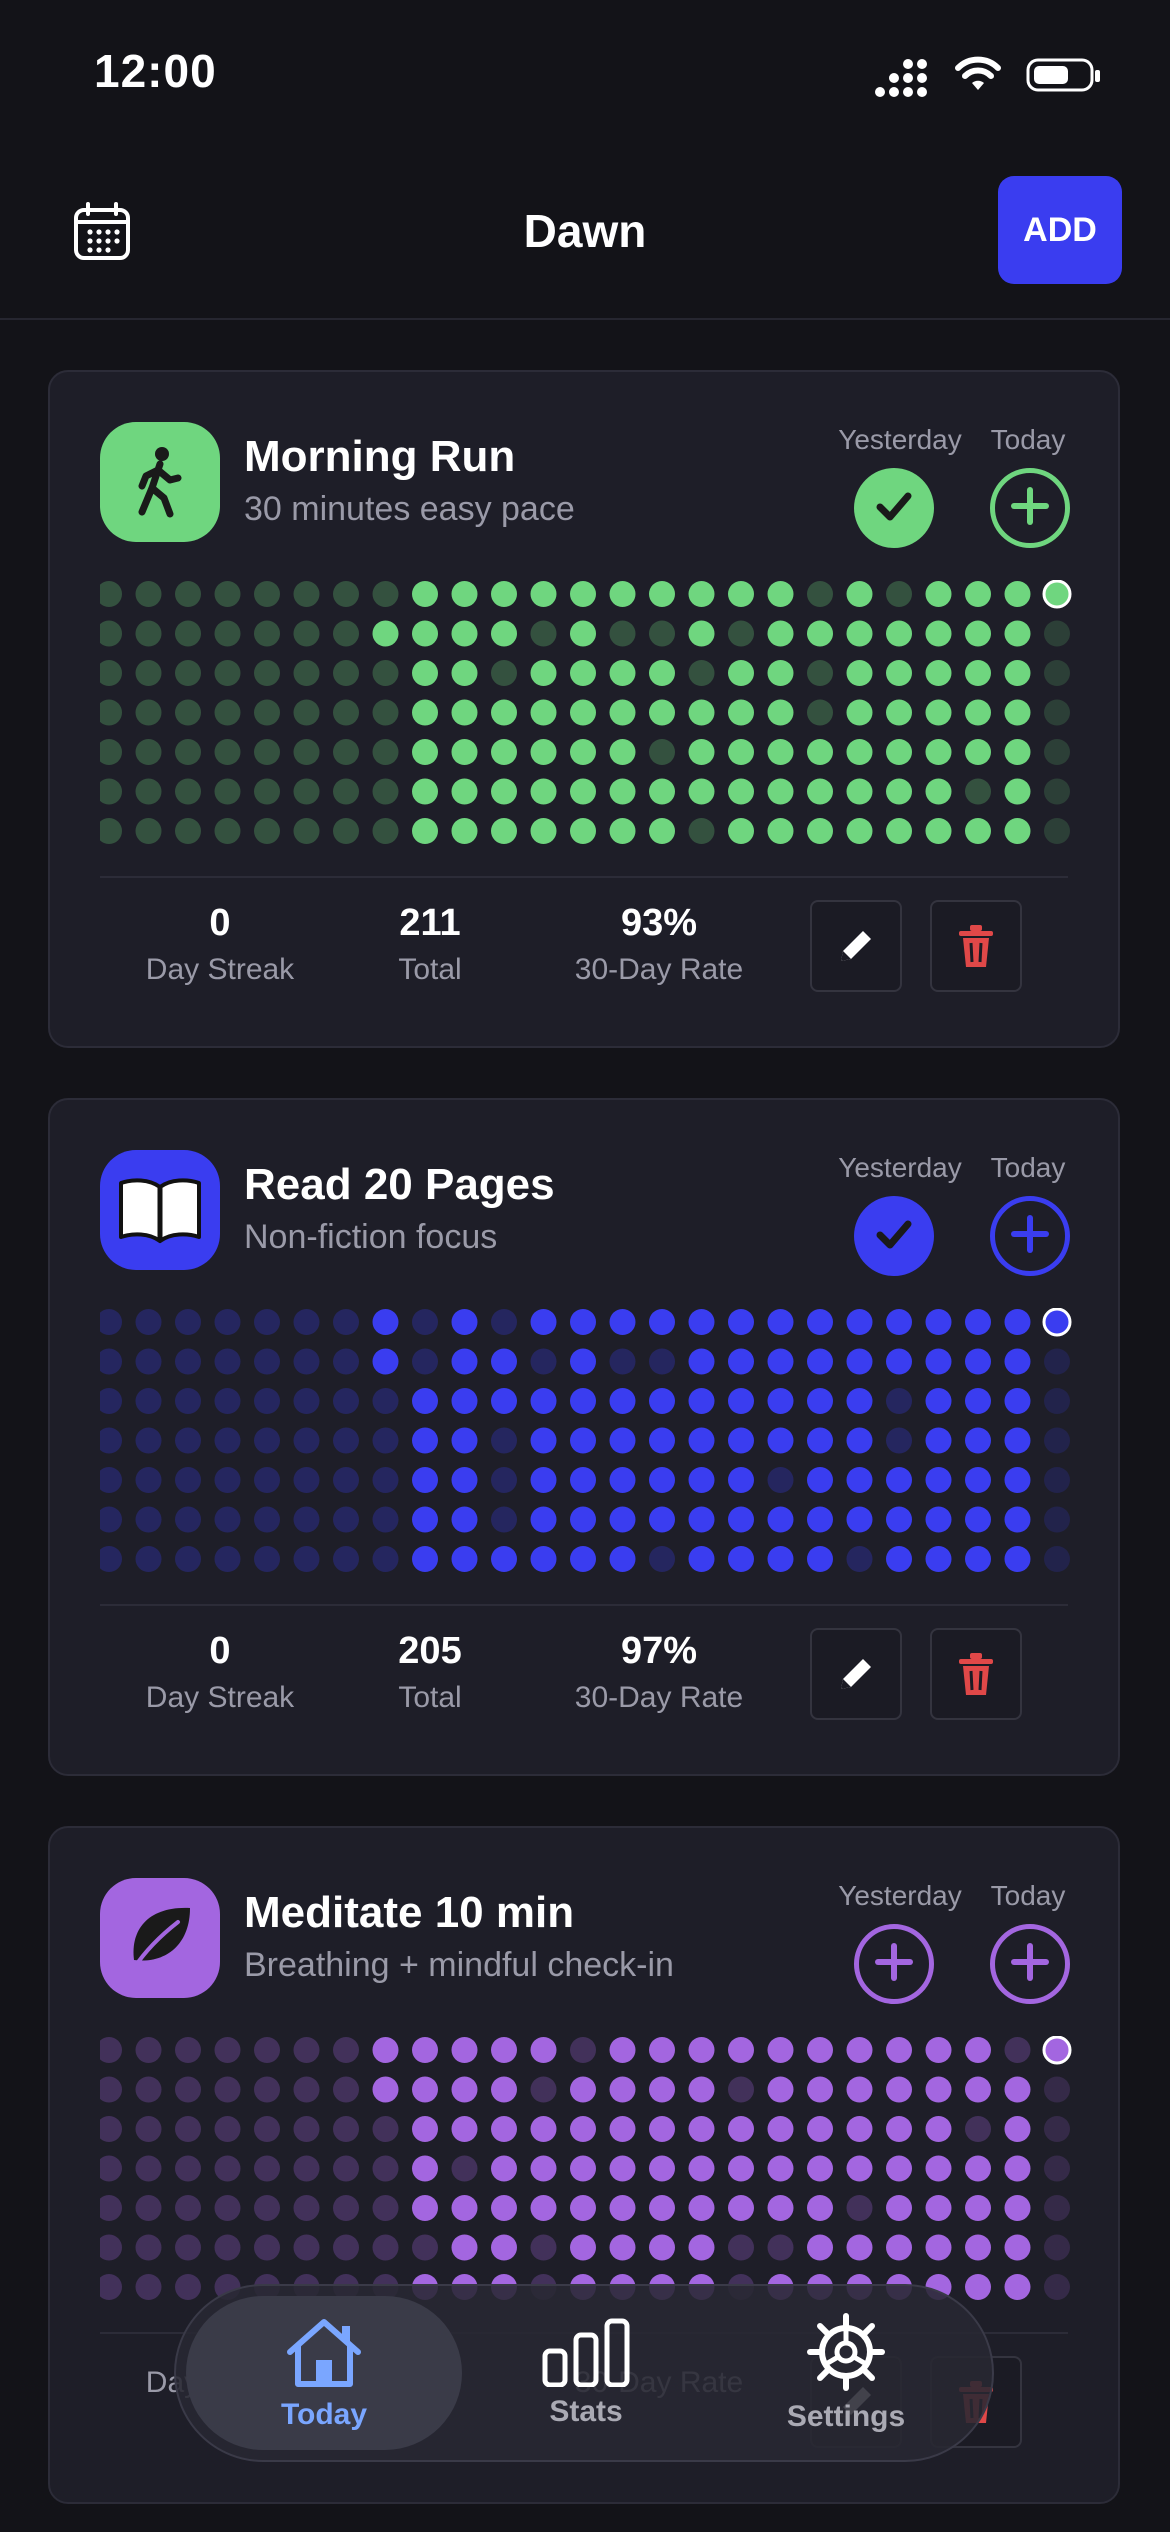 The height and width of the screenshot is (2532, 1170). What do you see at coordinates (409, 509) in the screenshot?
I see `habit-subtitle: 30 minutes easy pace` at bounding box center [409, 509].